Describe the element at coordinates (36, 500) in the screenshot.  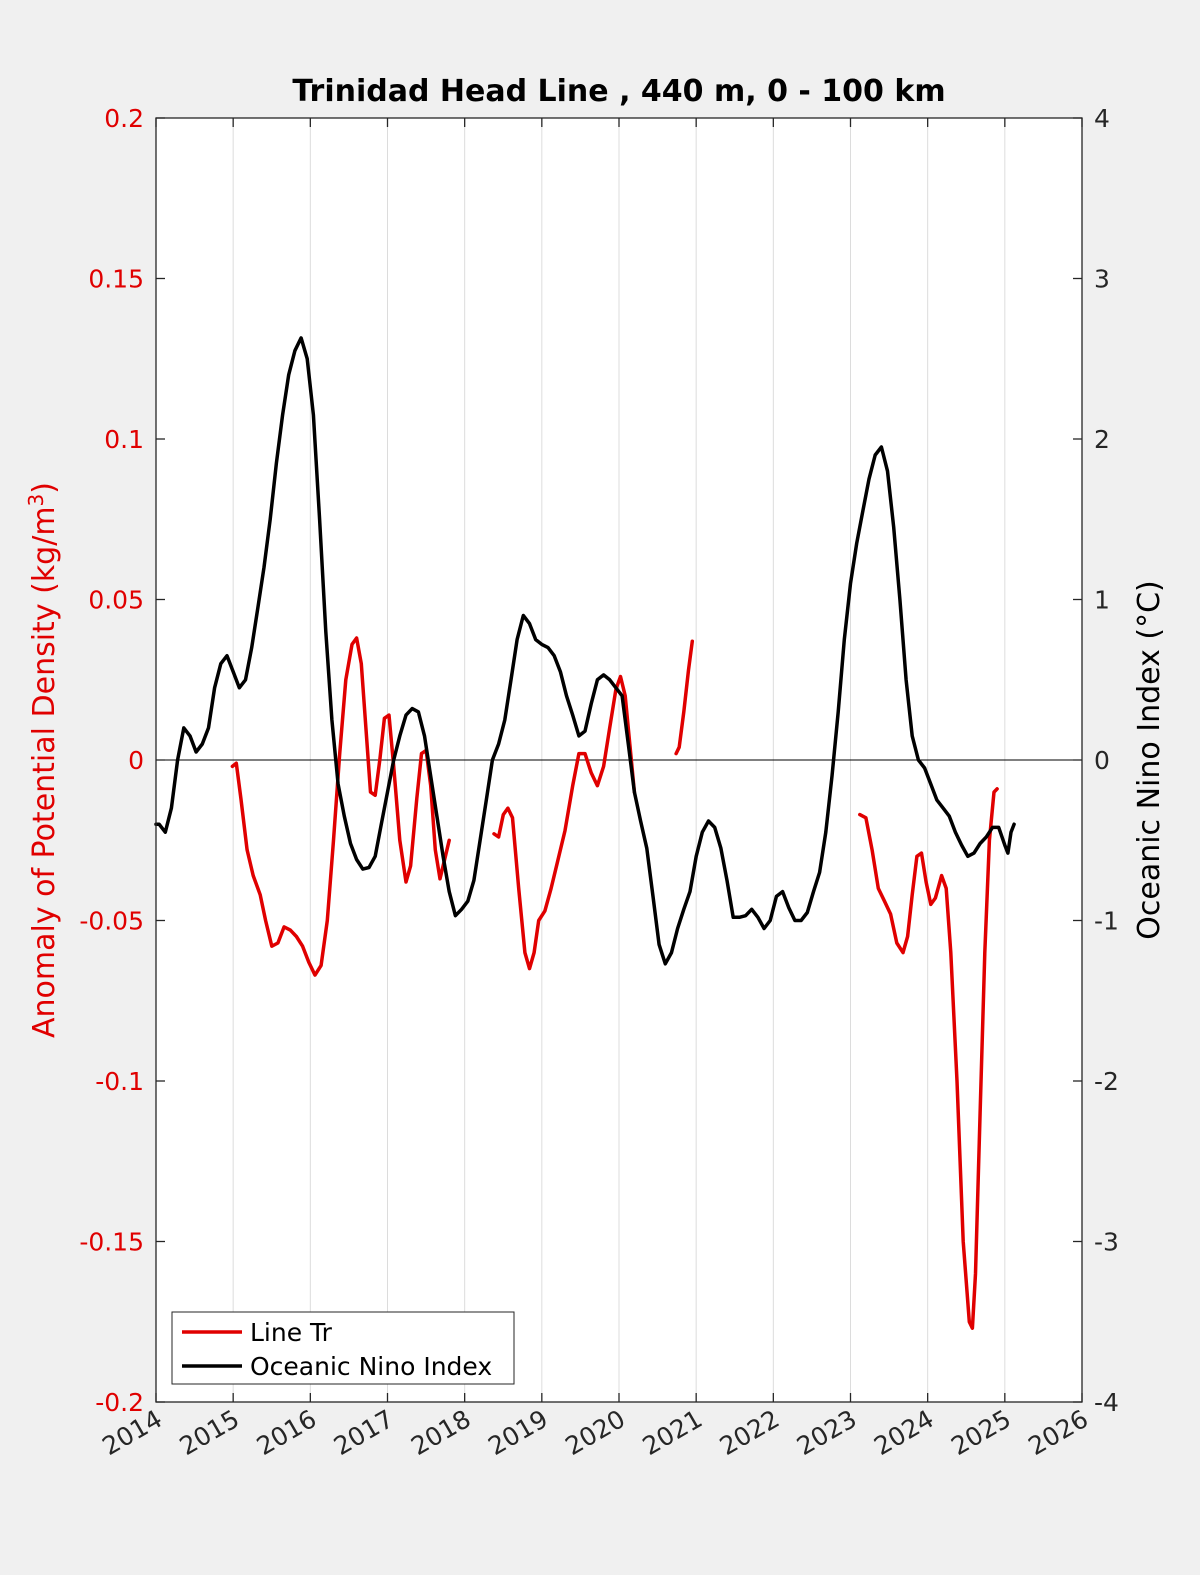
I see `y-axis-left-label-sup: 3` at that location.